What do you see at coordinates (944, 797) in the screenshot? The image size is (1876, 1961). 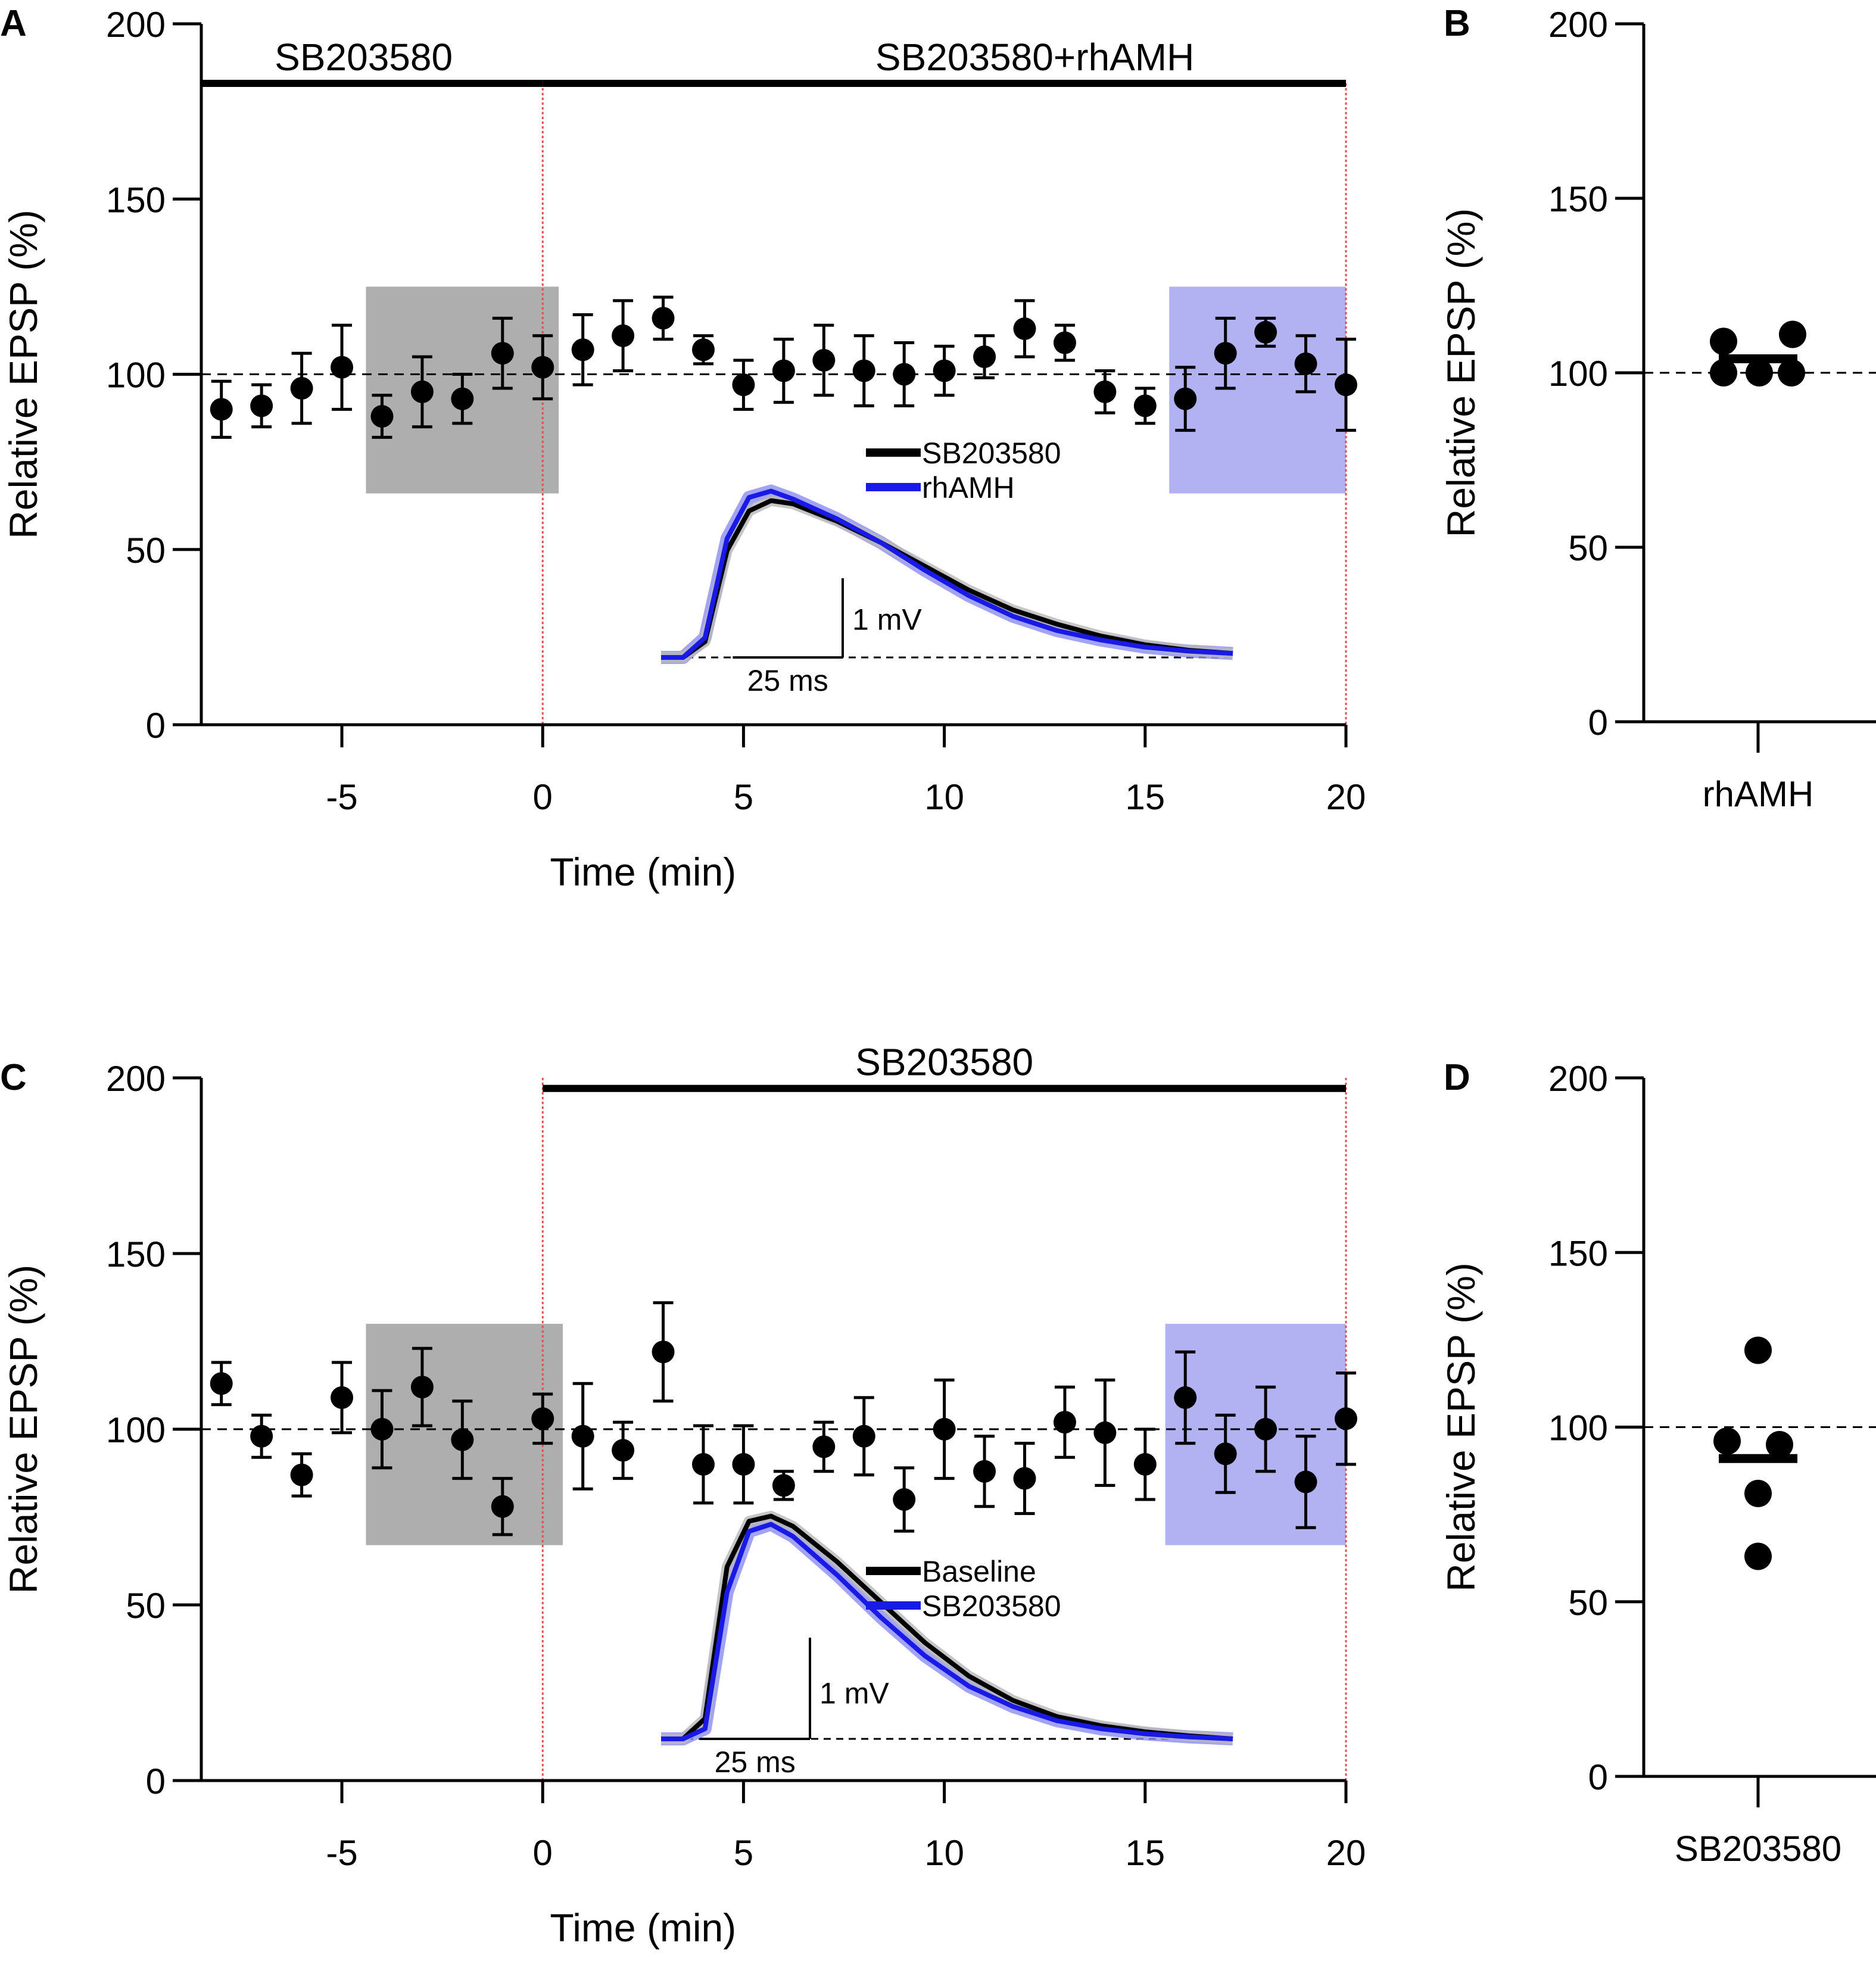 I see `x-tick-label: 10` at bounding box center [944, 797].